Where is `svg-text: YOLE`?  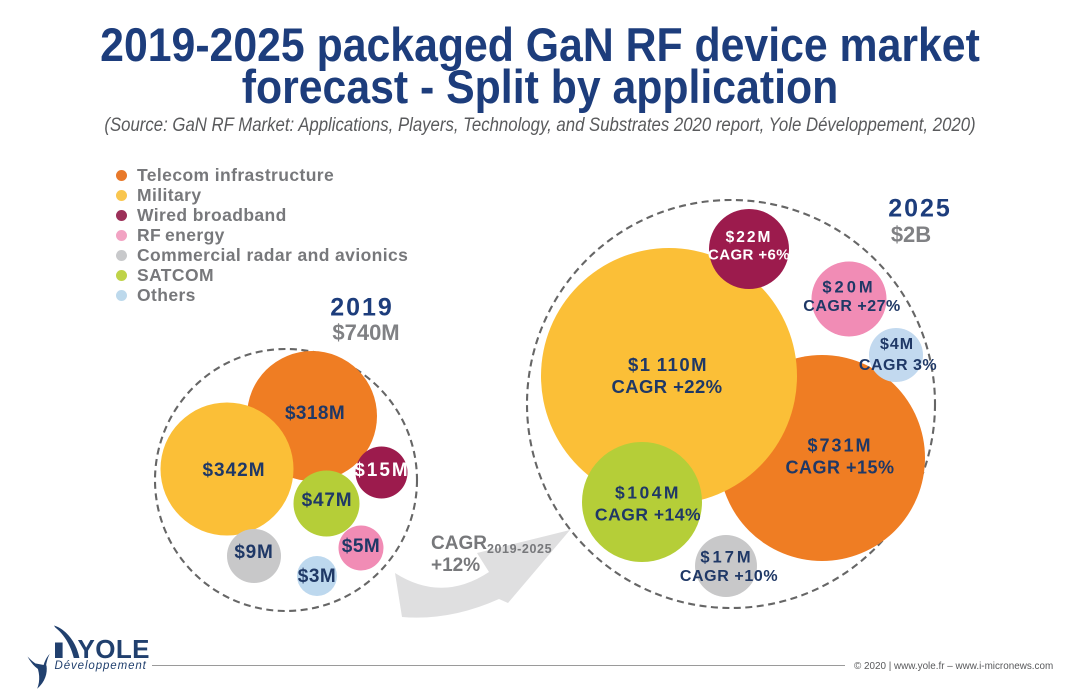 svg-text: YOLE is located at coordinates (114, 649).